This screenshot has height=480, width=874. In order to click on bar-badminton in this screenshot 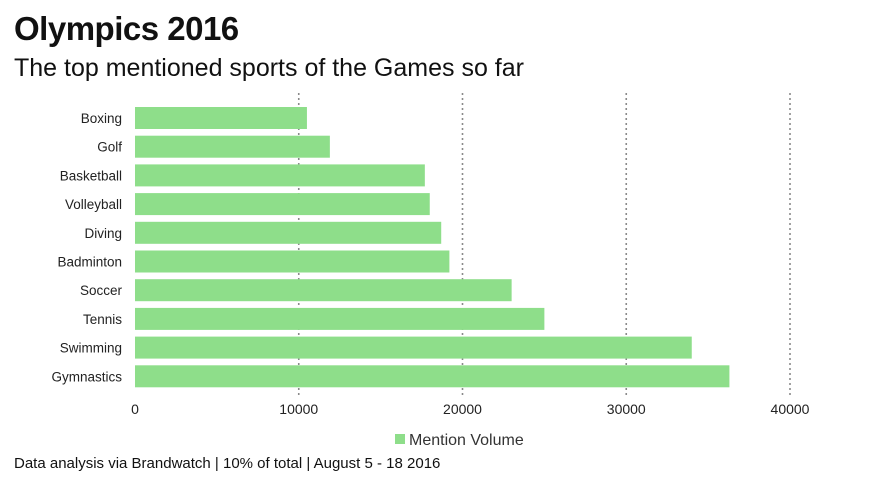, I will do `click(292, 261)`.